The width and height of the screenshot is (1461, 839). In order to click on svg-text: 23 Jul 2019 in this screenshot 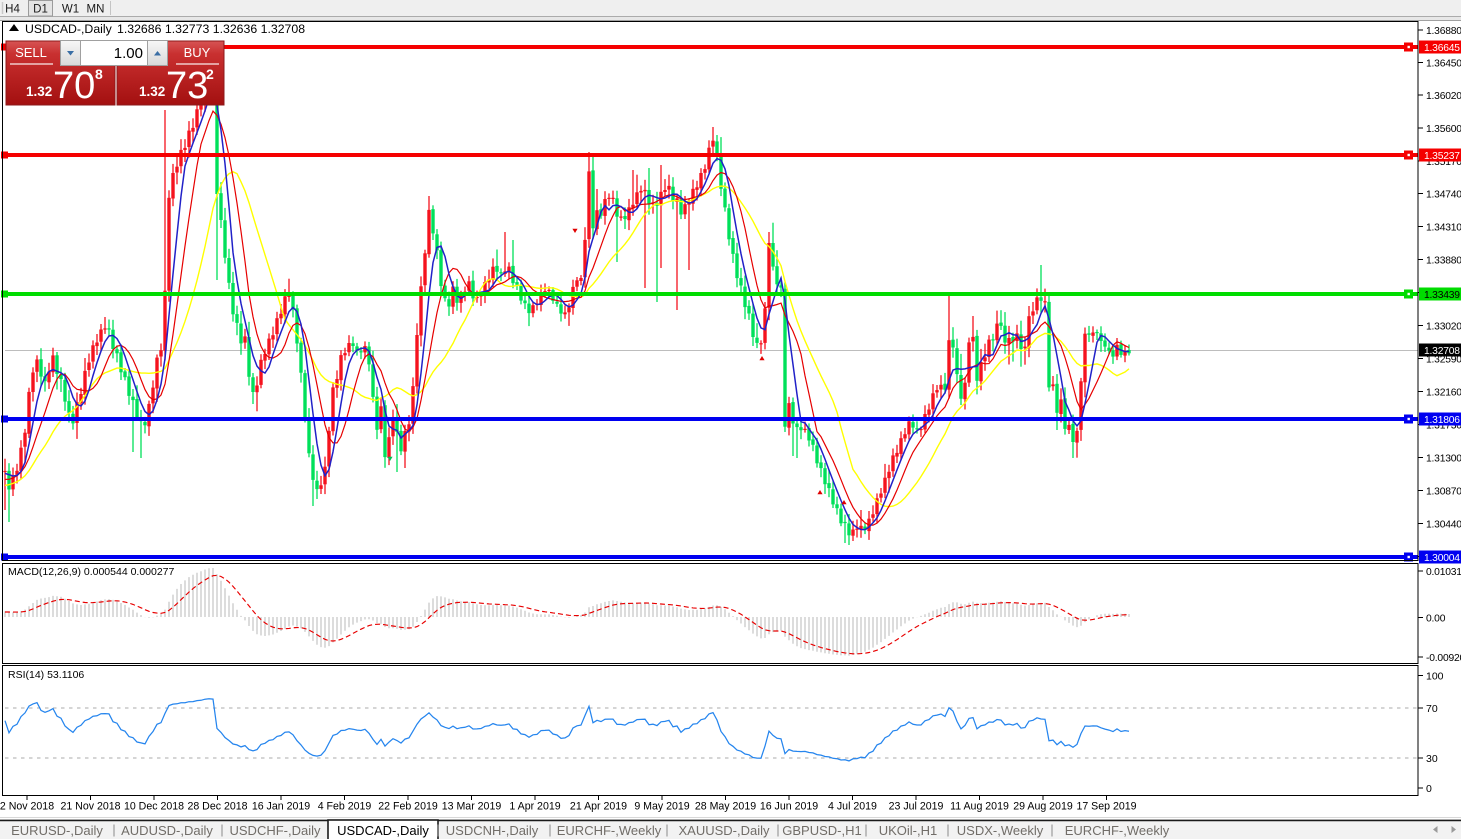, I will do `click(916, 807)`.